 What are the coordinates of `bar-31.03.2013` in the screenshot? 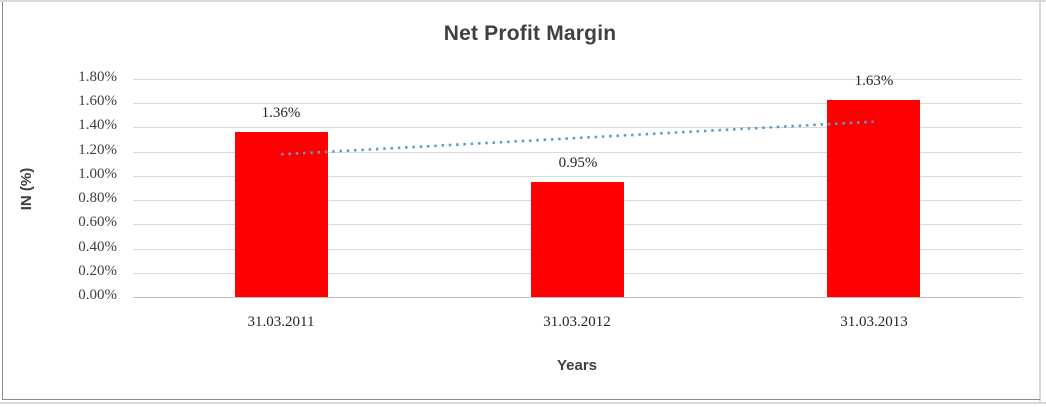 It's located at (873, 198).